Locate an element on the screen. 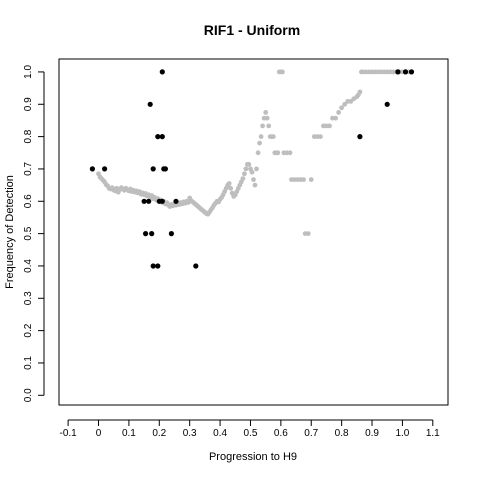  x-tick-label: 0.5 is located at coordinates (251, 433).